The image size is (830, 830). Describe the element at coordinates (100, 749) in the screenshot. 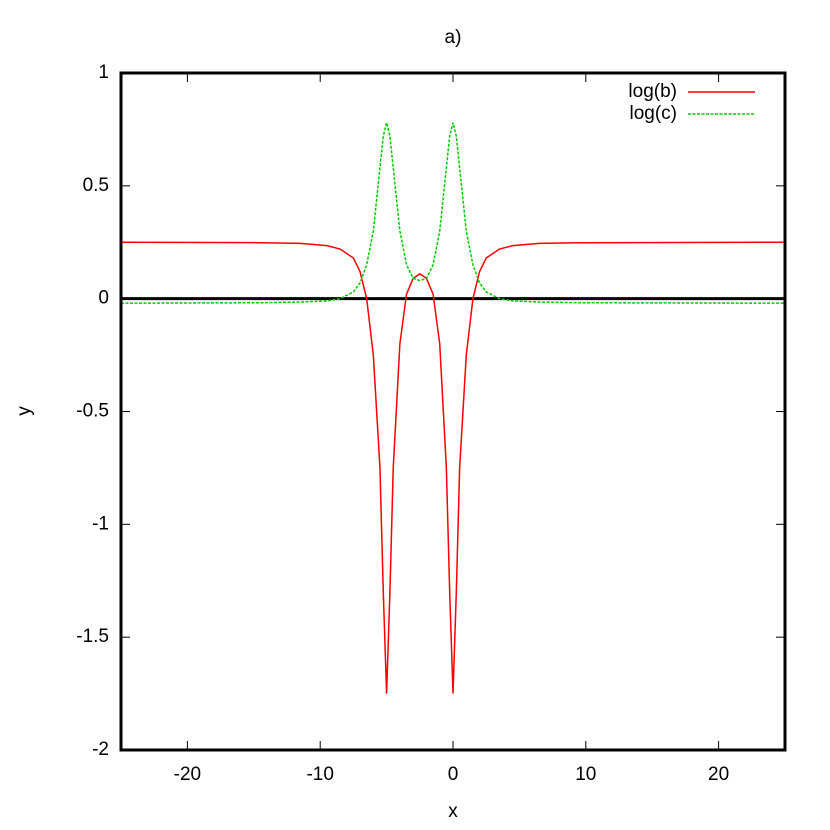

I see `y-tick-label: -2` at that location.